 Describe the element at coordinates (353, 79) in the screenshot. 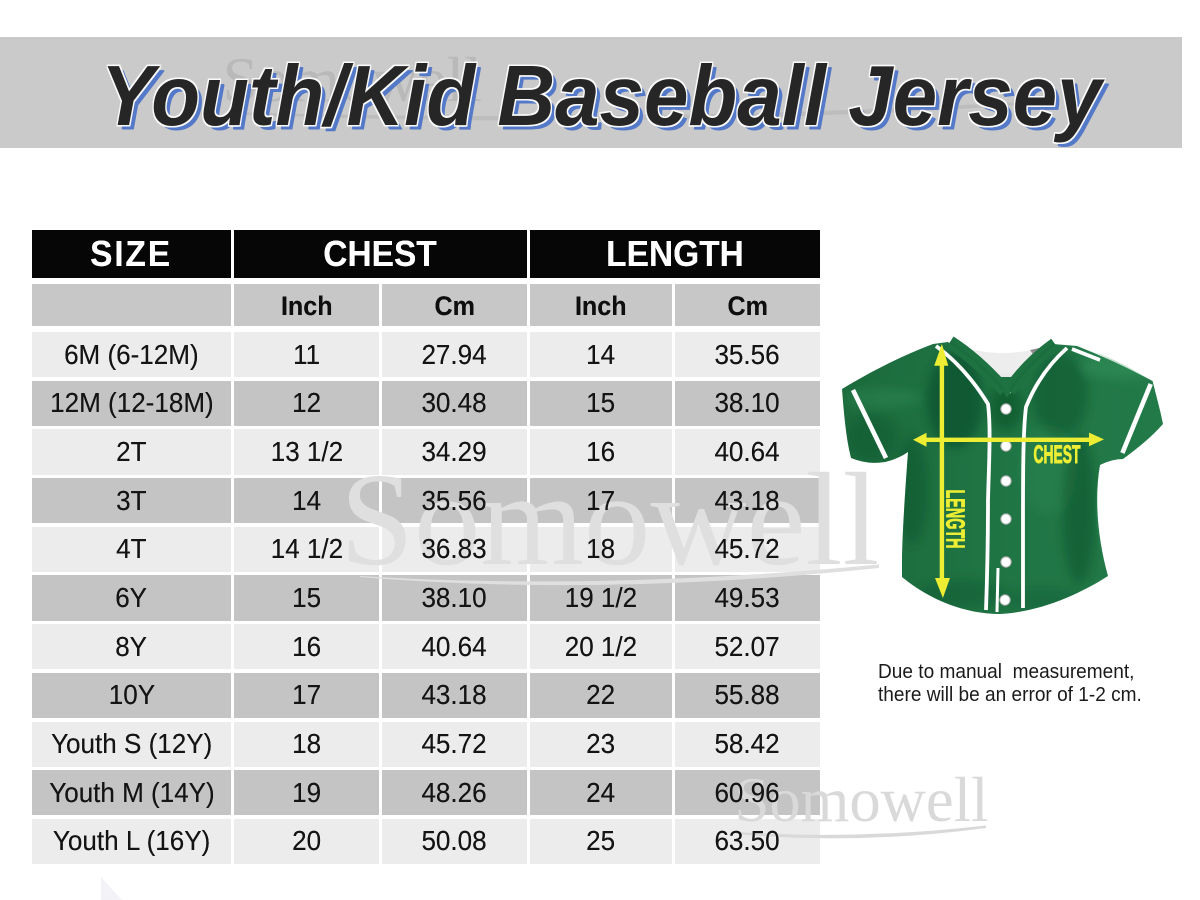

I see `svg-text: Somowell` at that location.